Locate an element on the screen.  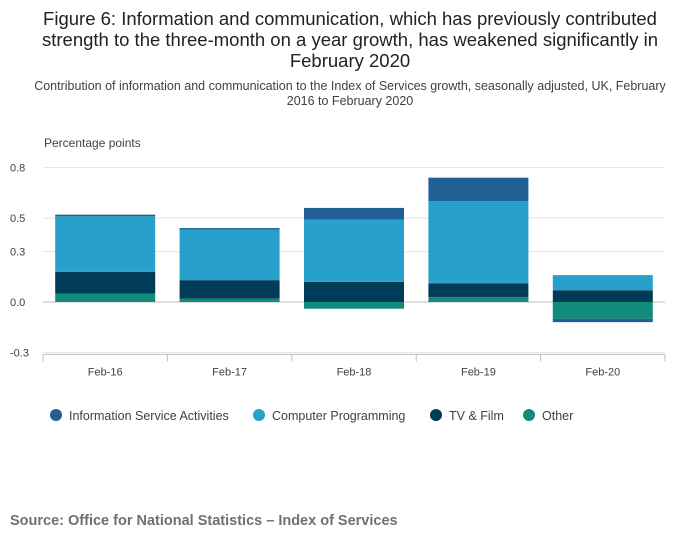
x-tick-label: Feb-19 is located at coordinates (478, 372).